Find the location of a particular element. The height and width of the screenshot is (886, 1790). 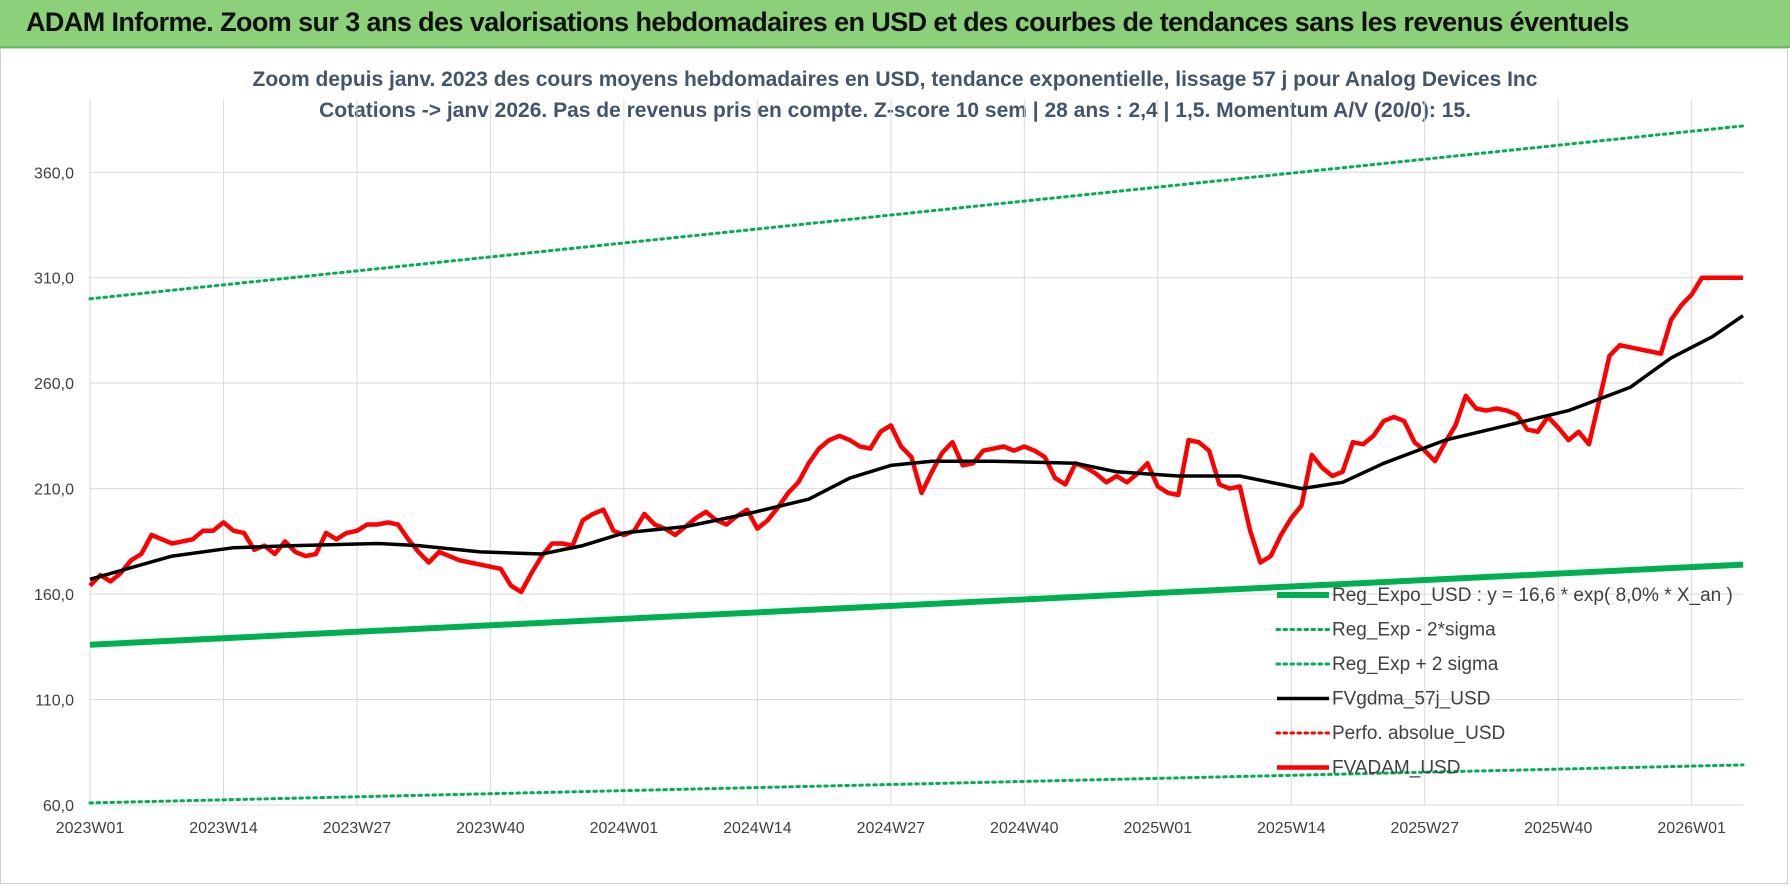

x-tick-label: 2024W40 is located at coordinates (1024, 828).